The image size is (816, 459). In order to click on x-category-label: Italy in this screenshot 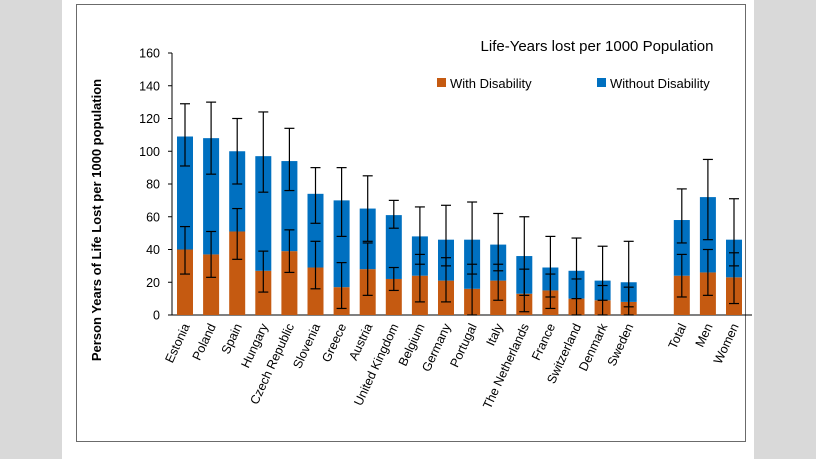, I will do `click(495, 334)`.